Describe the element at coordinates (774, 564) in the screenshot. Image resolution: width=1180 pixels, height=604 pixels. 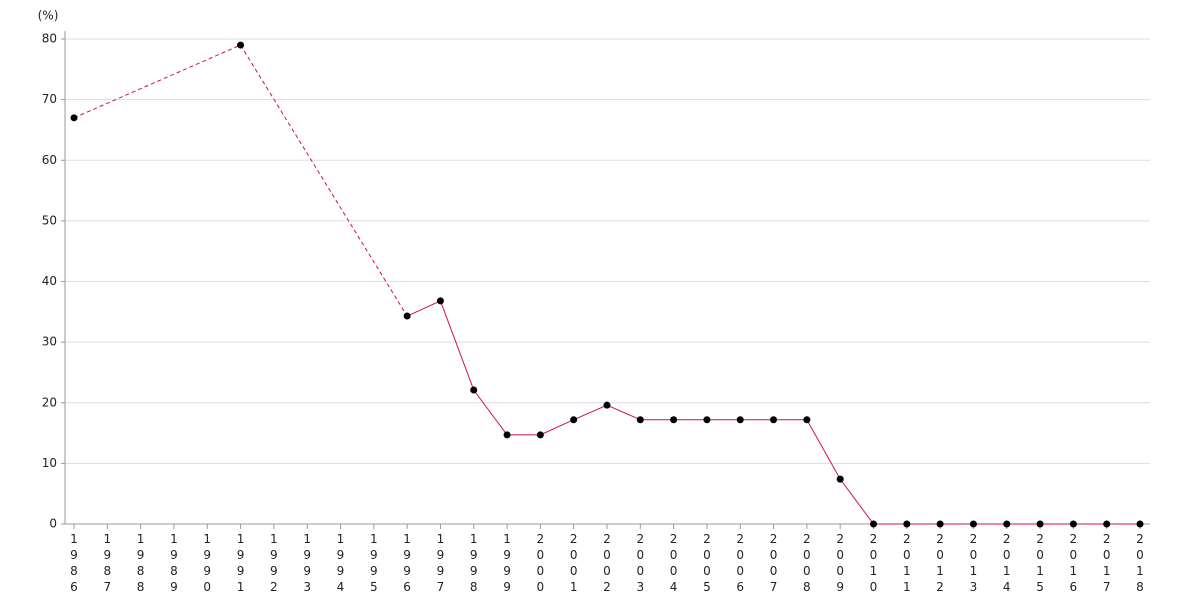
I see `x-tick-label: 2007` at that location.